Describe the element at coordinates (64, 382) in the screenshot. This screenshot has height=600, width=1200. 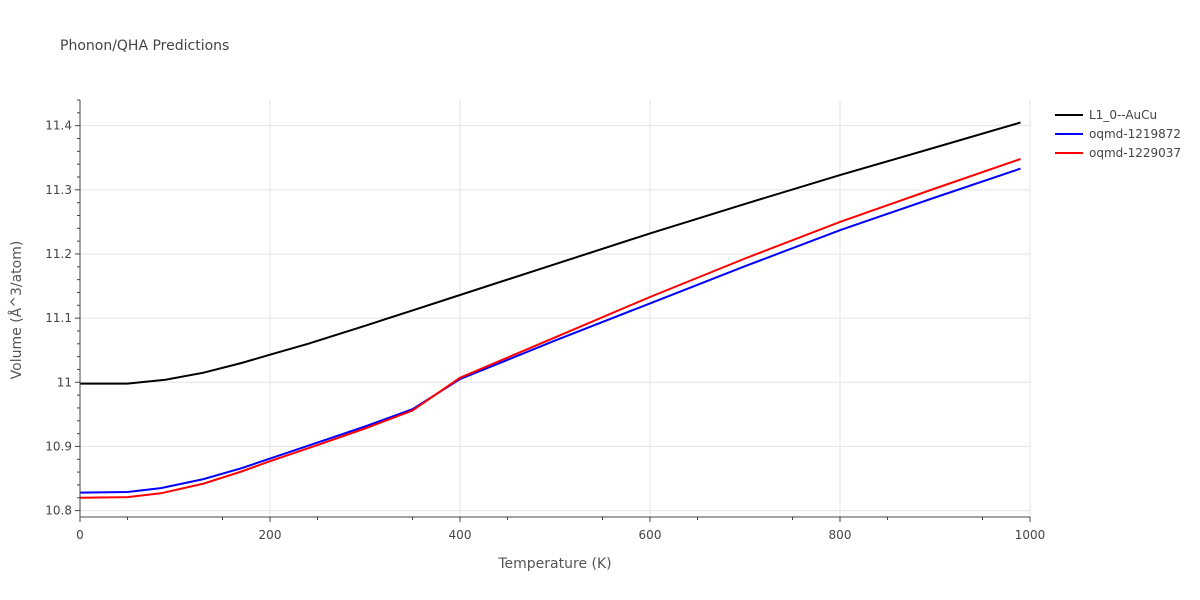
I see `y-tick-label: 11` at that location.